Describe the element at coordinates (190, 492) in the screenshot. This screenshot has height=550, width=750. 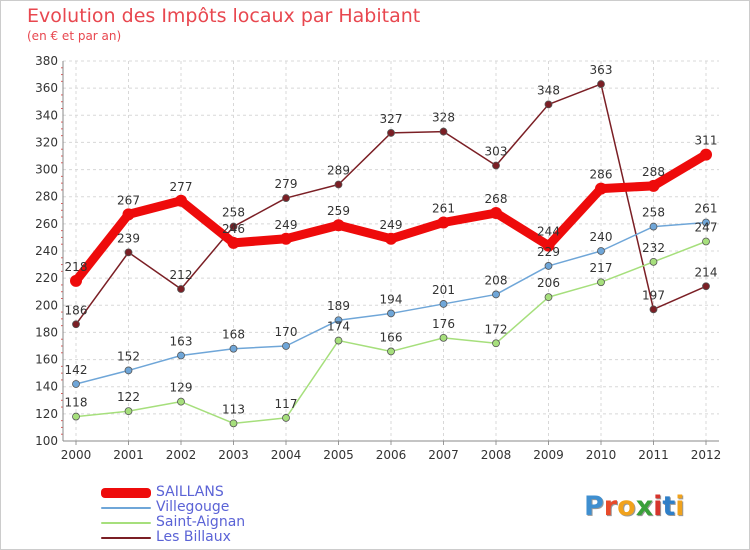
I see `legend-label-saillans: SAILLANS` at that location.